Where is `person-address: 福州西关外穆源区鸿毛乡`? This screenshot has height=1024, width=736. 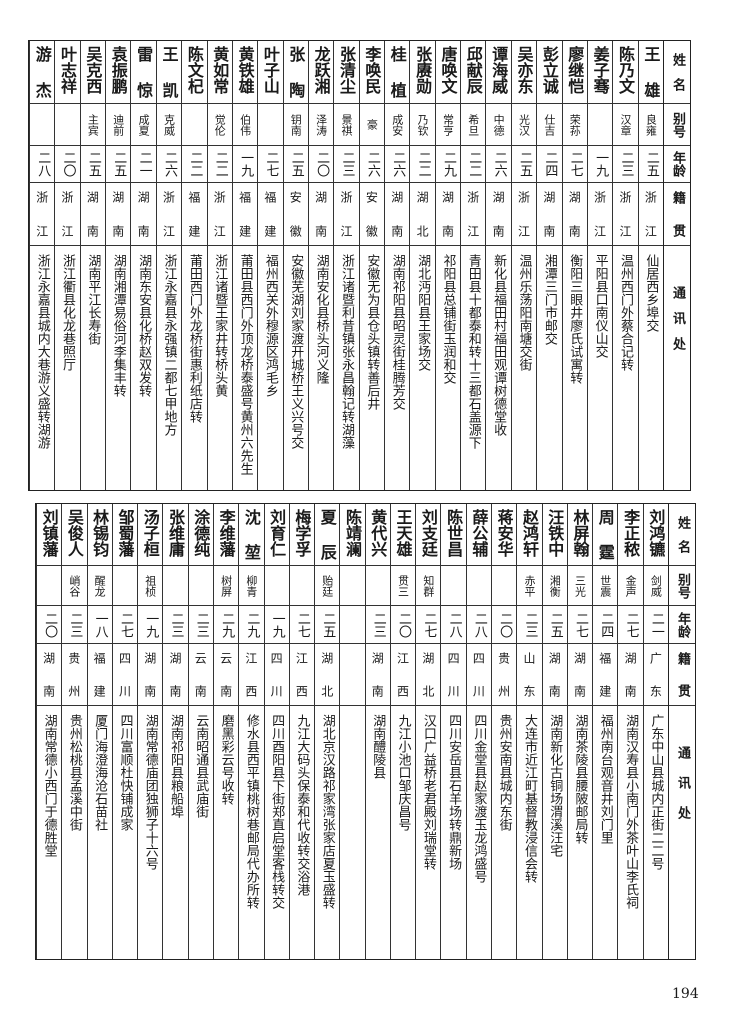
person-address: 福州西关外穆源区鸿毛乡 is located at coordinates (270, 325).